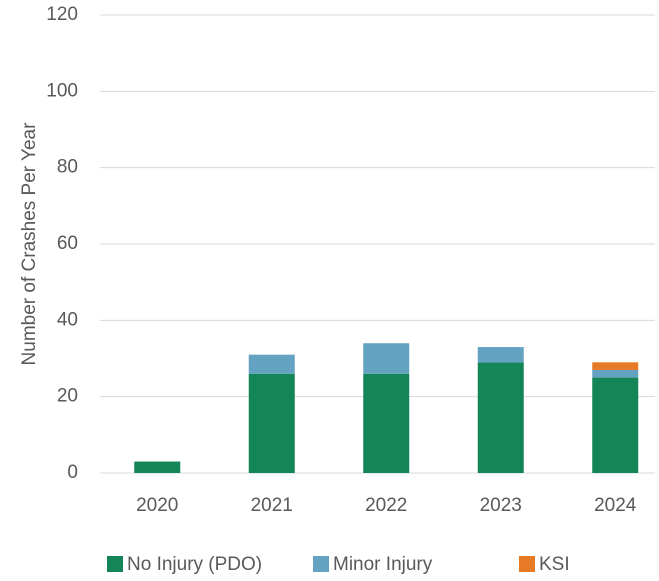 The image size is (659, 581). Describe the element at coordinates (157, 505) in the screenshot. I see `x-tick-label: 2020` at that location.